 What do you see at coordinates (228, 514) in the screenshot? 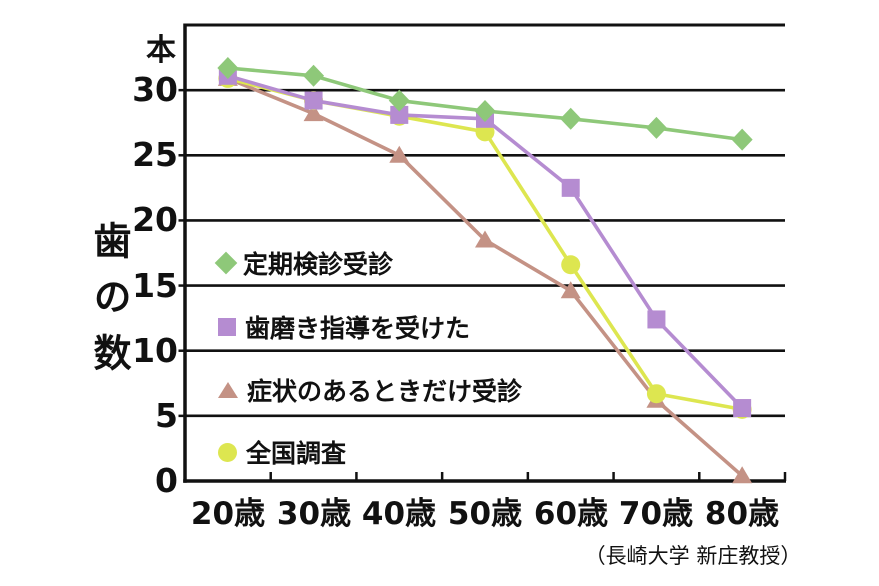
I see `x-tick-label-20s: 20歳` at bounding box center [228, 514].